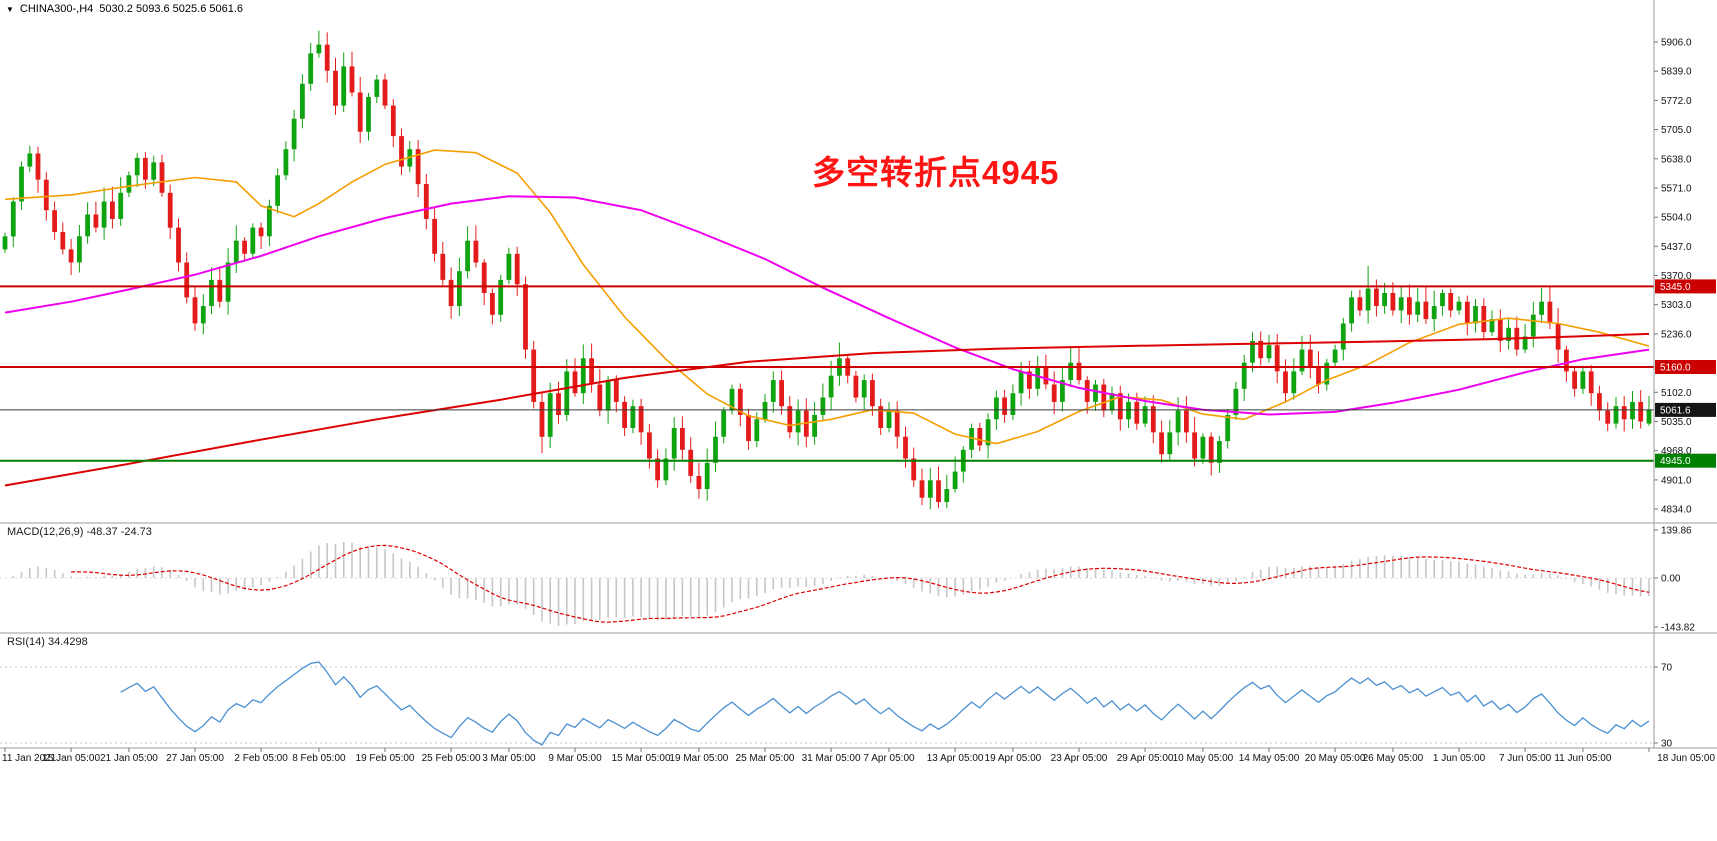 The width and height of the screenshot is (1717, 841). I want to click on svg-text: 25 Feb 05:00, so click(451, 758).